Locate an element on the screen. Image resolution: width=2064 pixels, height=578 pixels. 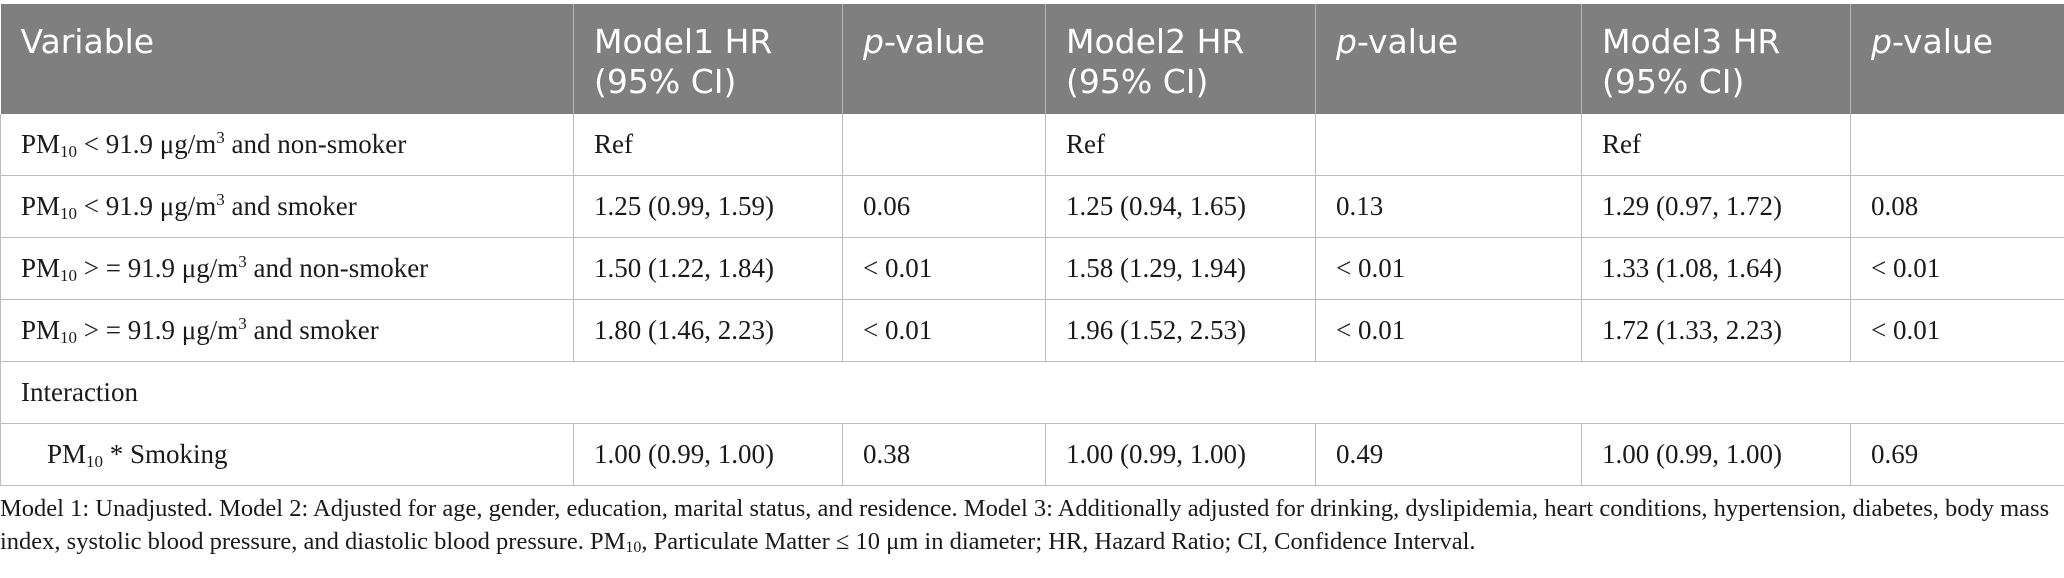
header-variable: Variable is located at coordinates (287, 59).